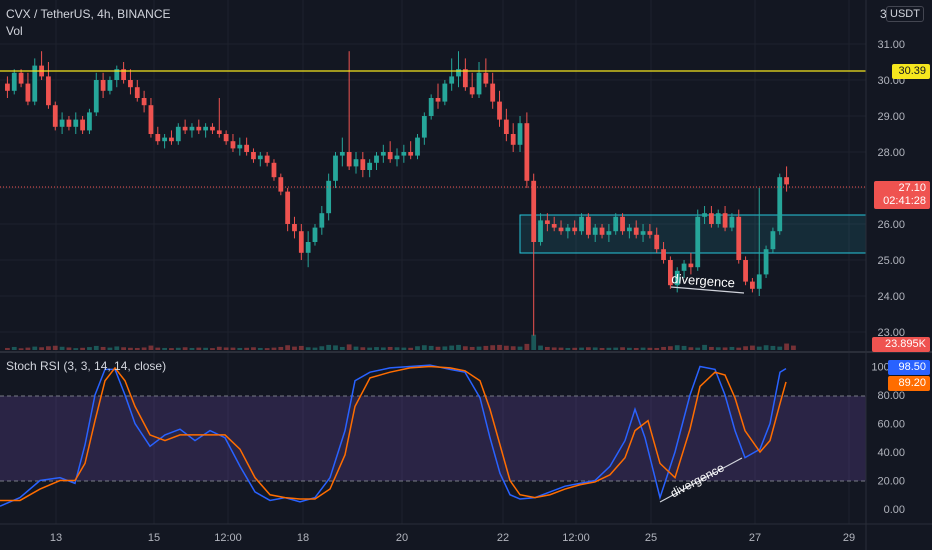  What do you see at coordinates (86, 366) in the screenshot?
I see `stoch-rsi-title: Stoch RSI (3, 3, 14, 14, close)` at bounding box center [86, 366].